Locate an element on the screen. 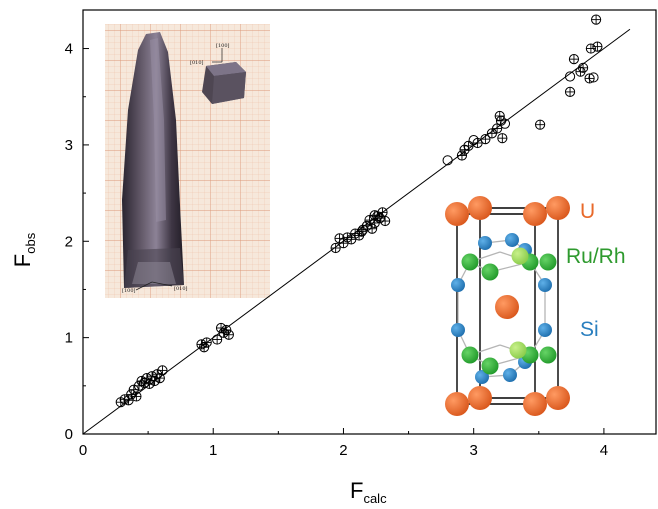 This screenshot has height=509, width=658. x-axis-title: Fcalc is located at coordinates (368, 492).